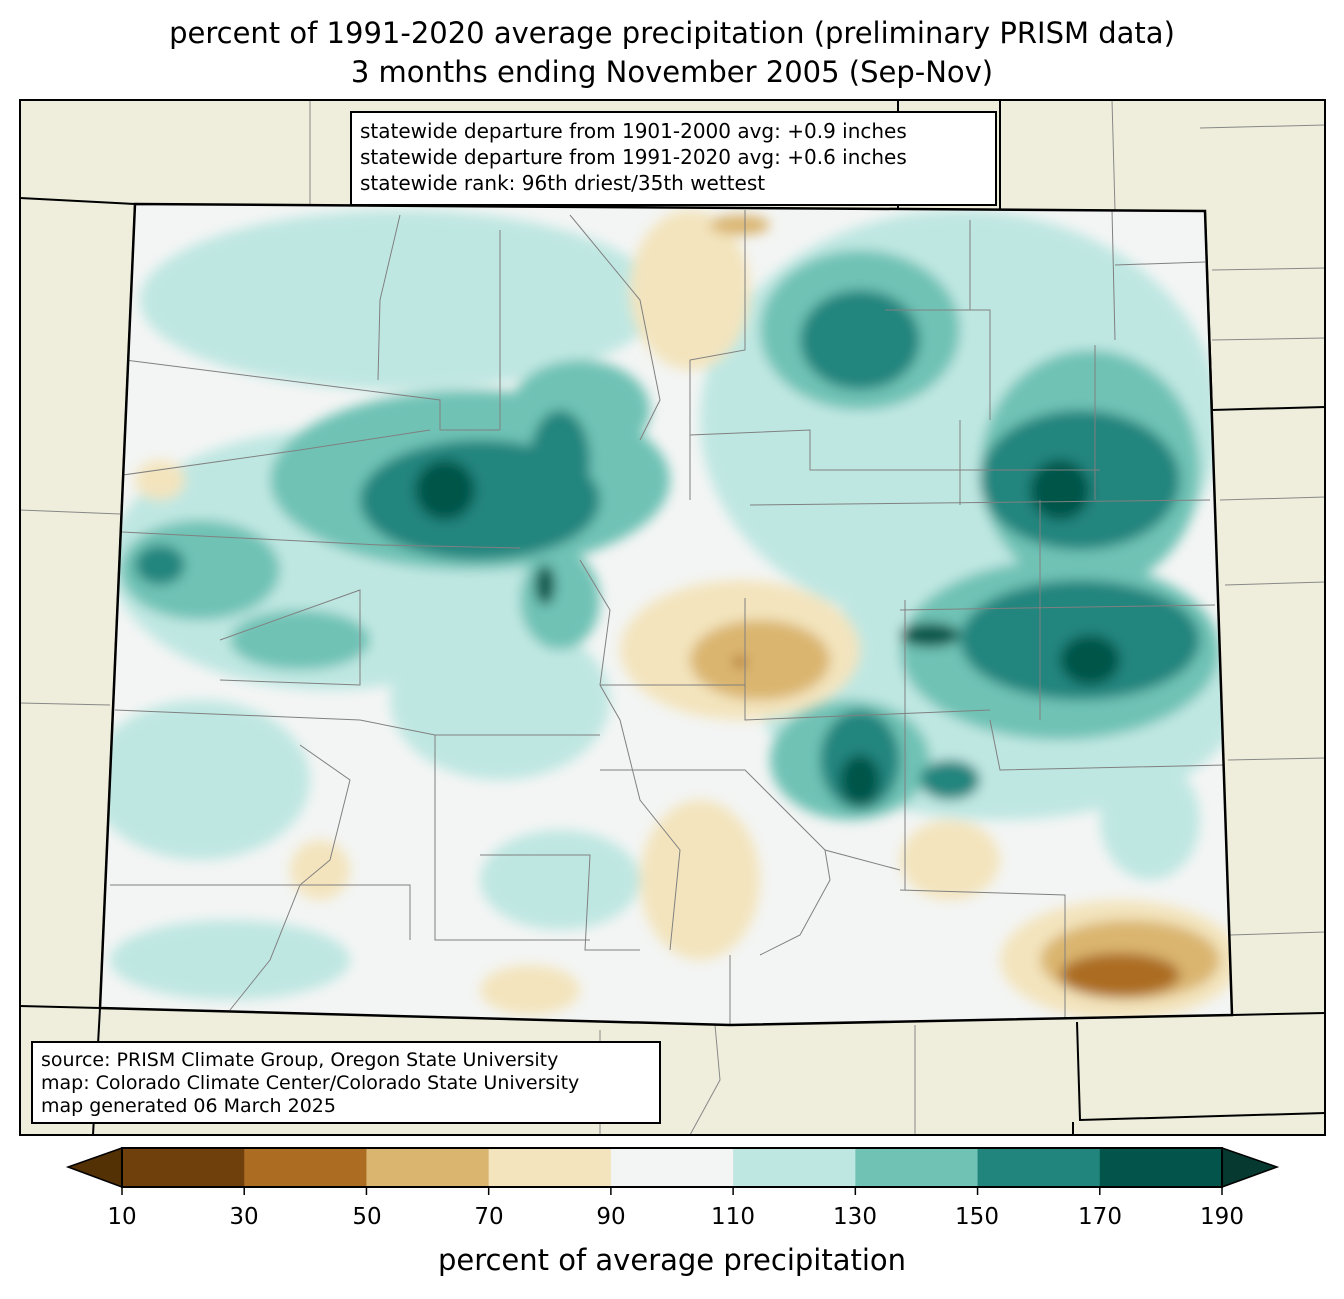  What do you see at coordinates (94, 1167) in the screenshot?
I see `colorbar-under-triangle` at bounding box center [94, 1167].